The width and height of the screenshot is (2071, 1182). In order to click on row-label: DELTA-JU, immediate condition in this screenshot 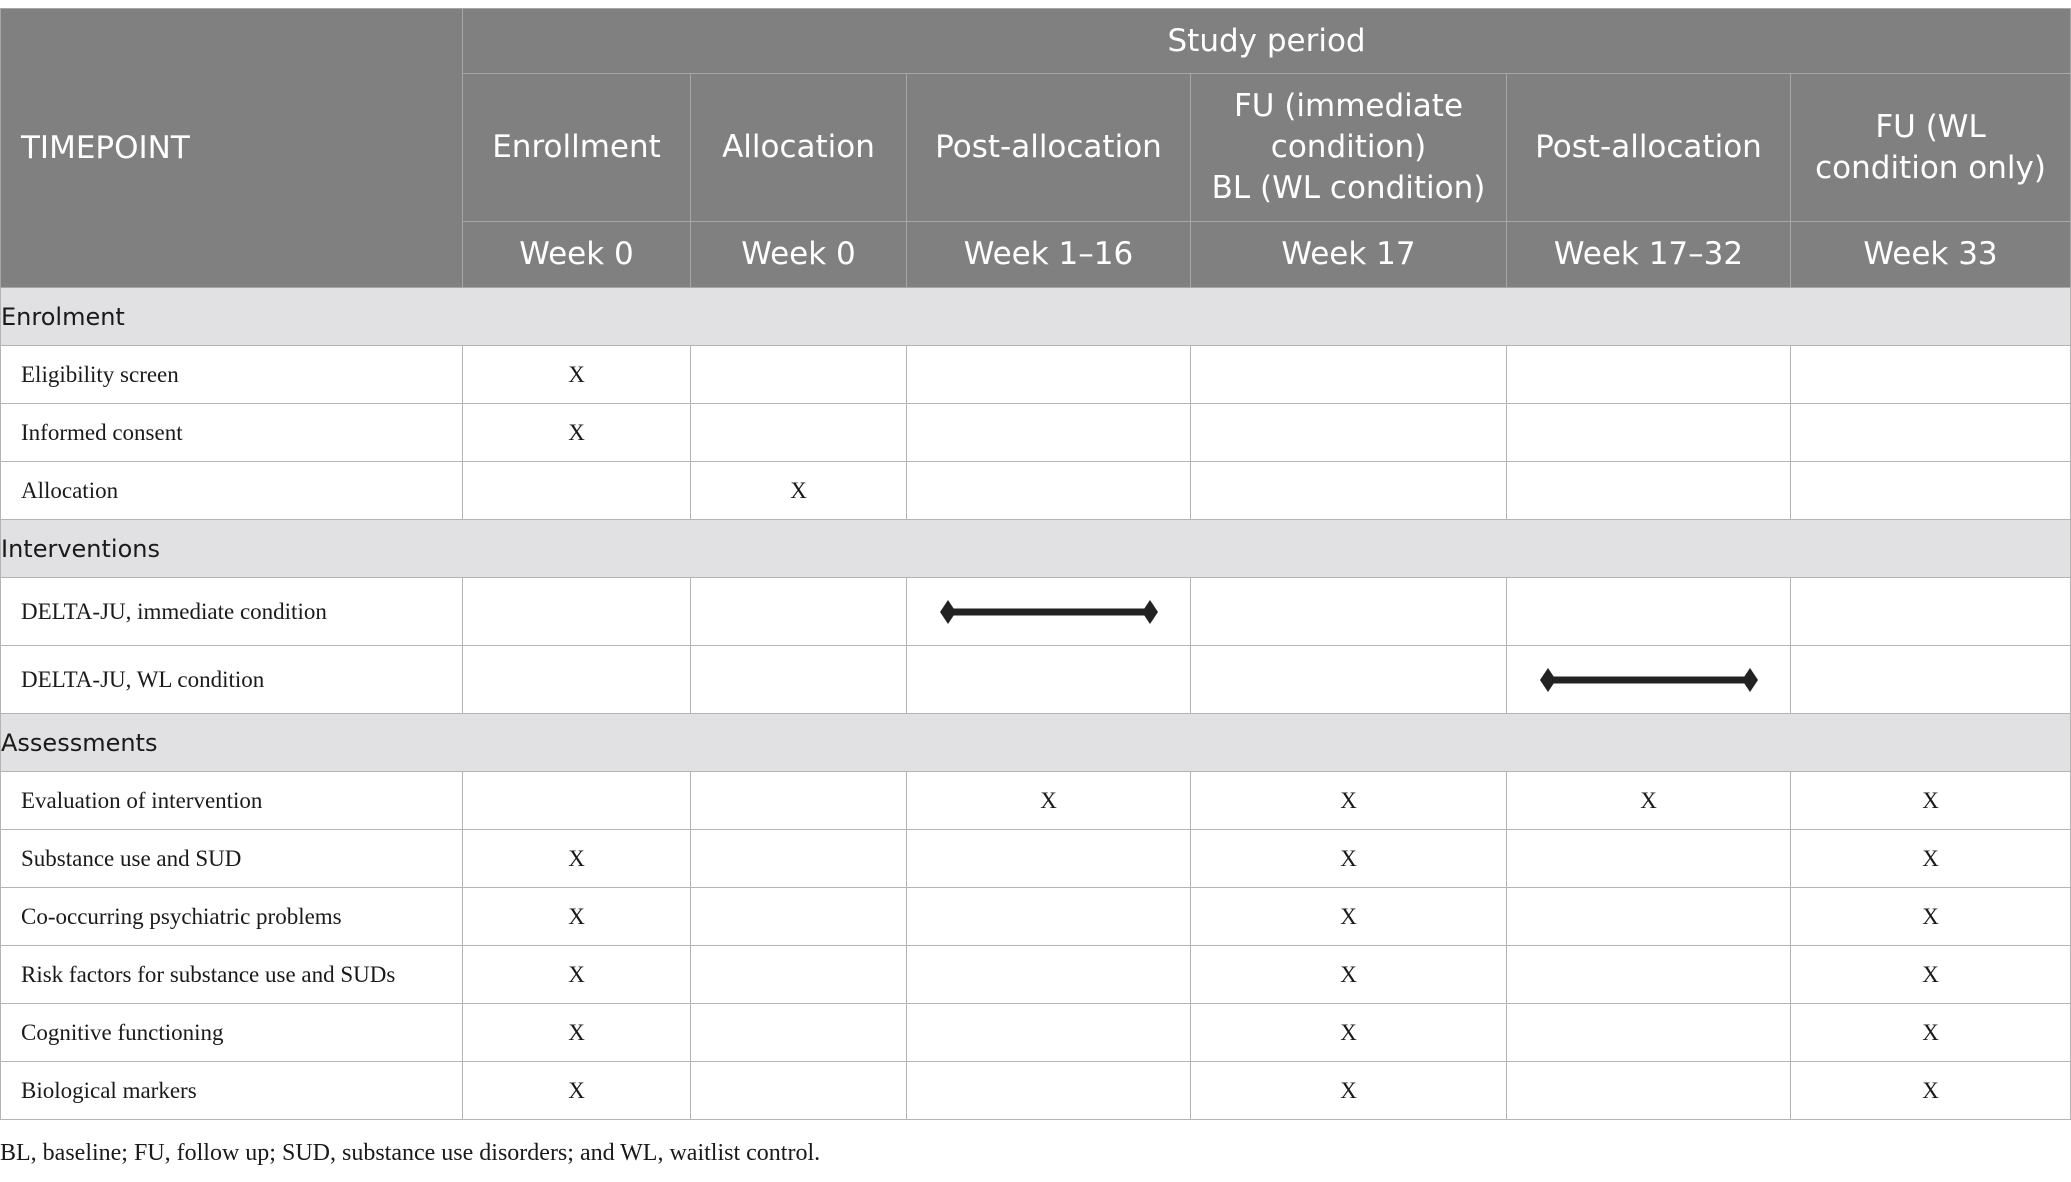, I will do `click(231, 611)`.